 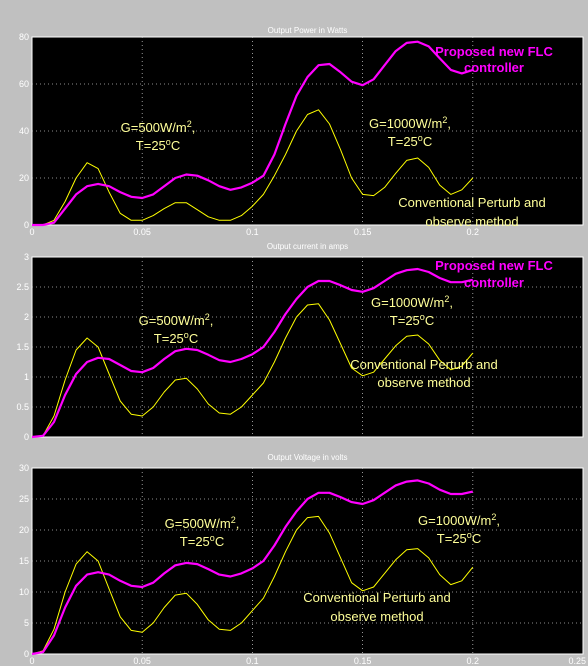 I want to click on y-tick-label: 40, so click(x=24, y=131).